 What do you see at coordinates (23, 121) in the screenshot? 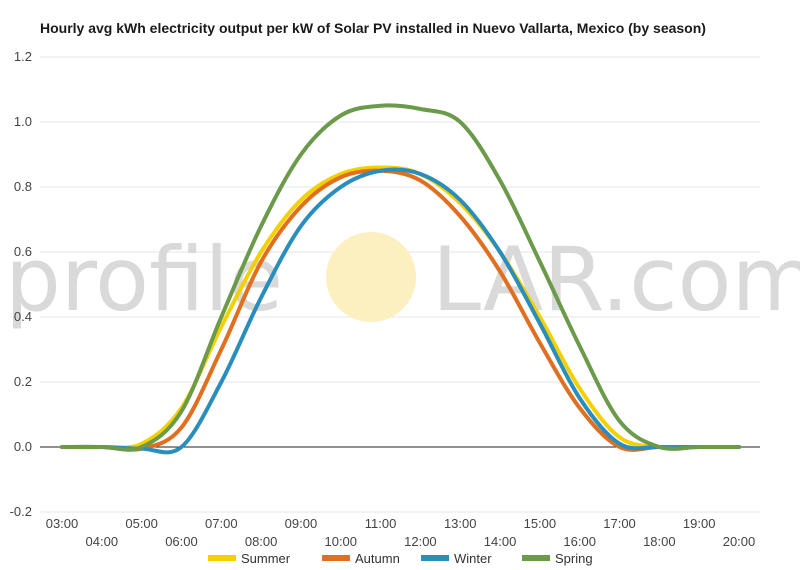
I see `y-tick-label: 1.0` at bounding box center [23, 121].